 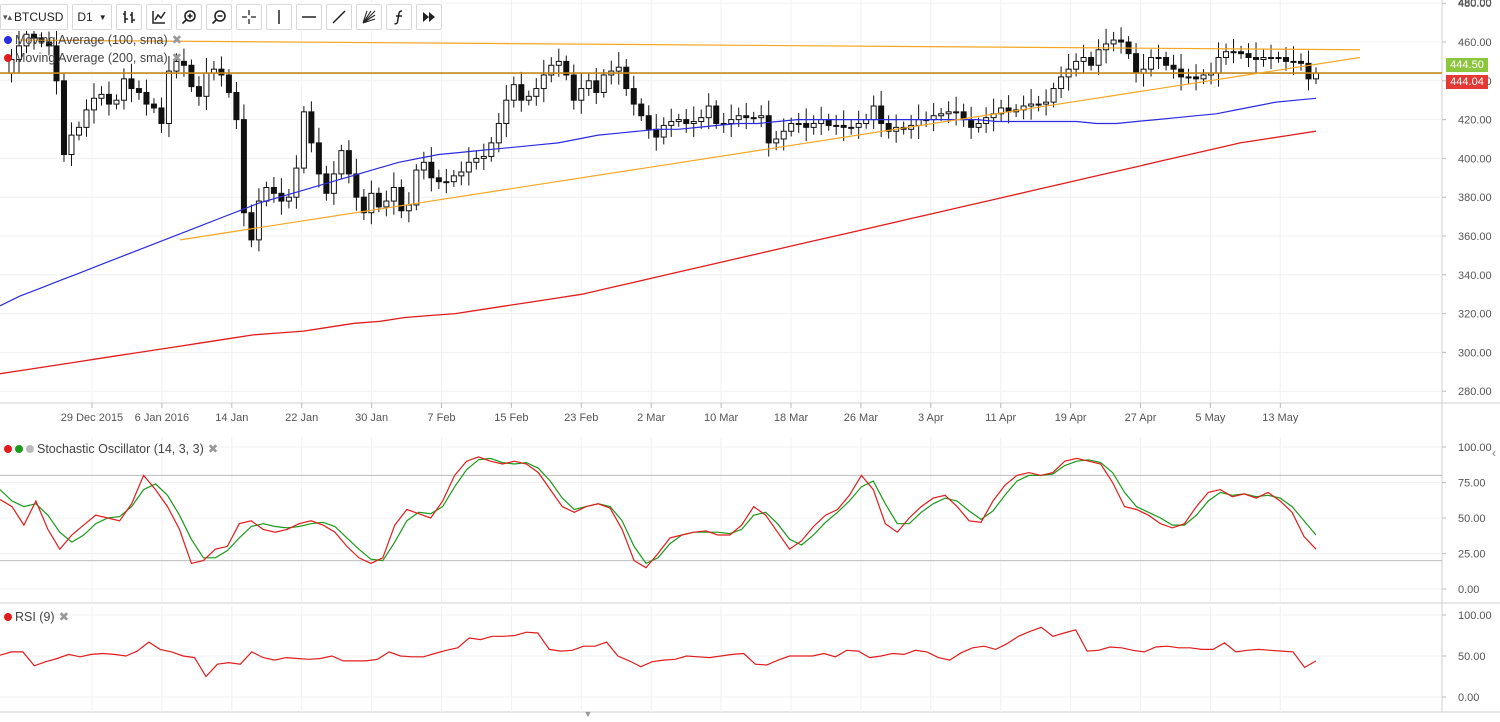 I want to click on stoch-level-dot, so click(x=30, y=449).